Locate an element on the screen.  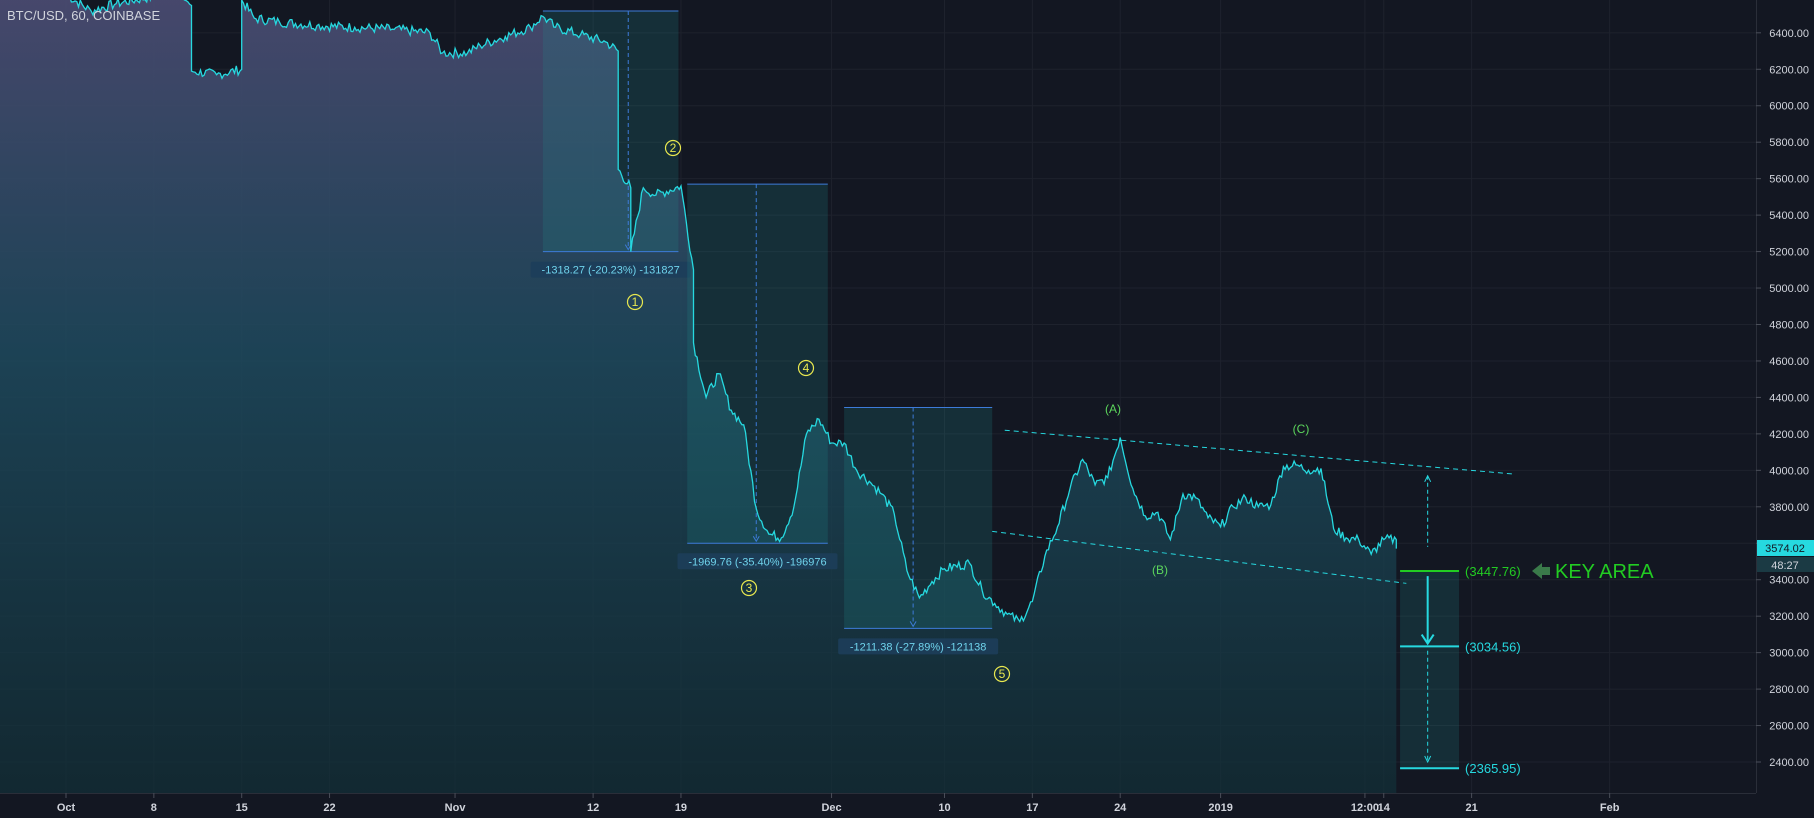
target-level-label: (2365.95) is located at coordinates (1493, 768).